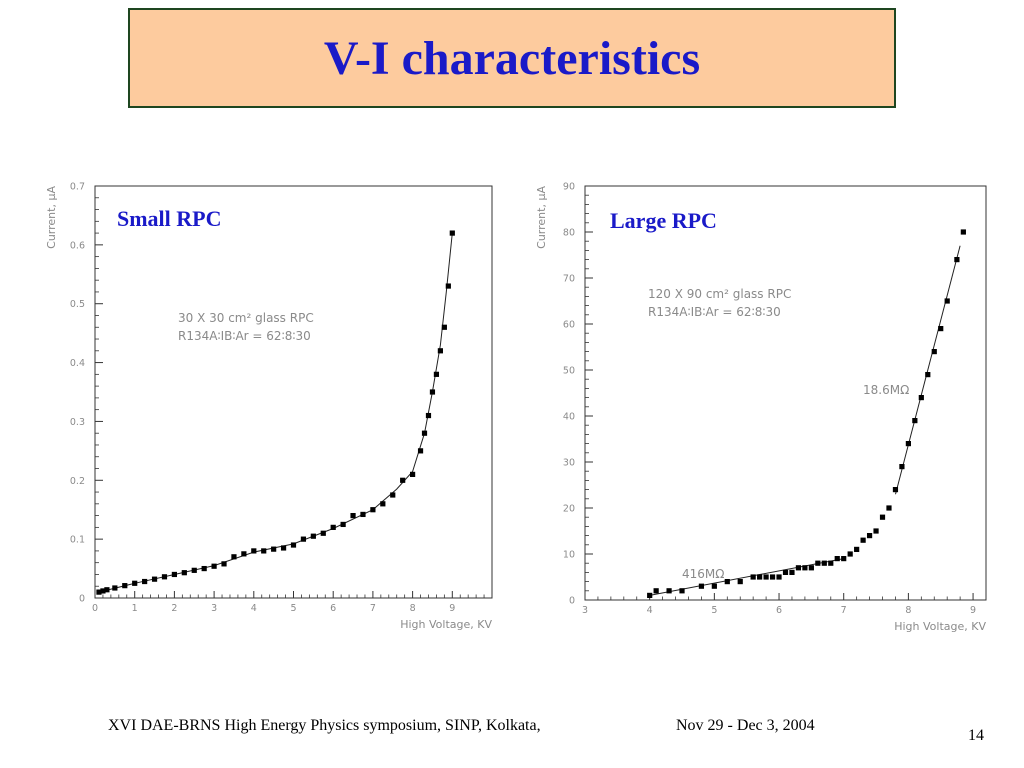 Image resolution: width=1024 pixels, height=768 pixels. What do you see at coordinates (973, 610) in the screenshot?
I see `x-tick-label: 9` at bounding box center [973, 610].